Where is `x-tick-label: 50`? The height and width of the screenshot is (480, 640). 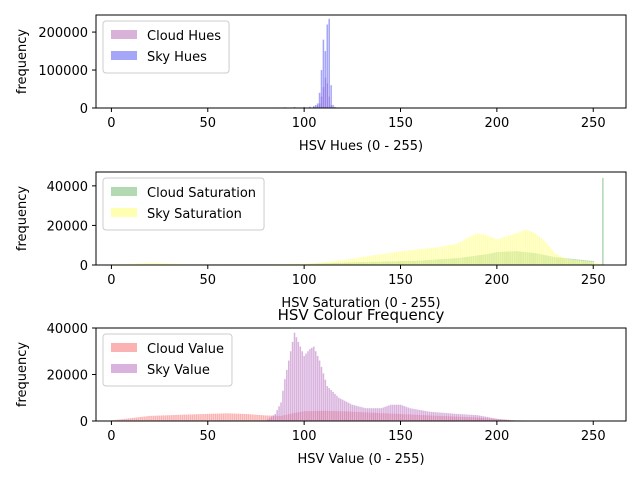 x-tick-label: 50 is located at coordinates (208, 280).